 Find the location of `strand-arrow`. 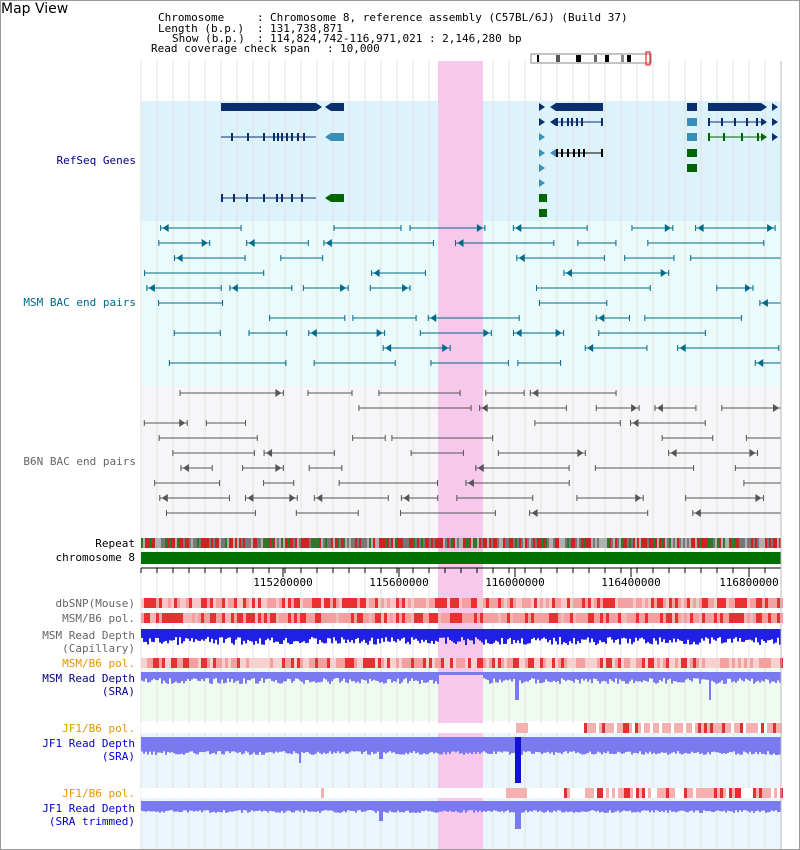

strand-arrow is located at coordinates (542, 122).